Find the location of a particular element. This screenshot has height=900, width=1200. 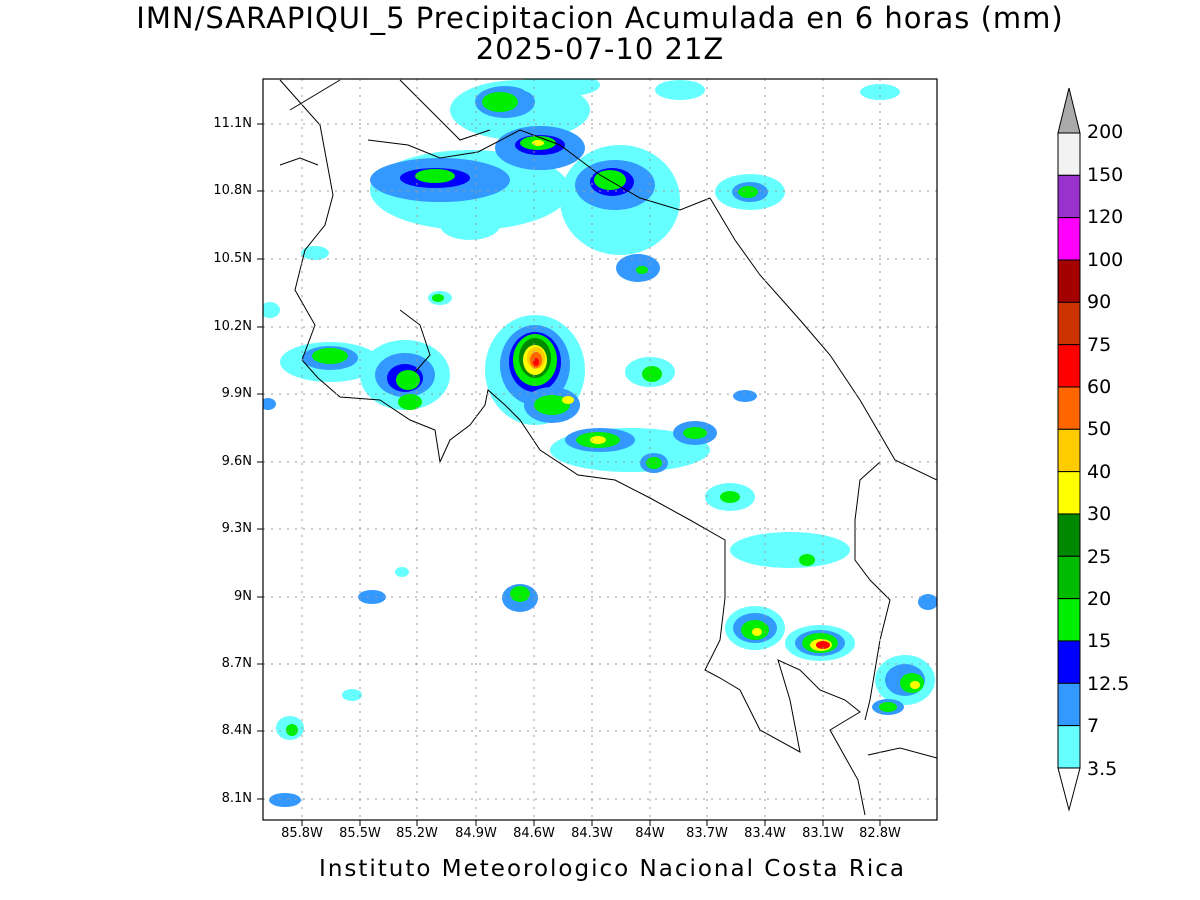

lat-label: 9.9N is located at coordinates (236, 393).